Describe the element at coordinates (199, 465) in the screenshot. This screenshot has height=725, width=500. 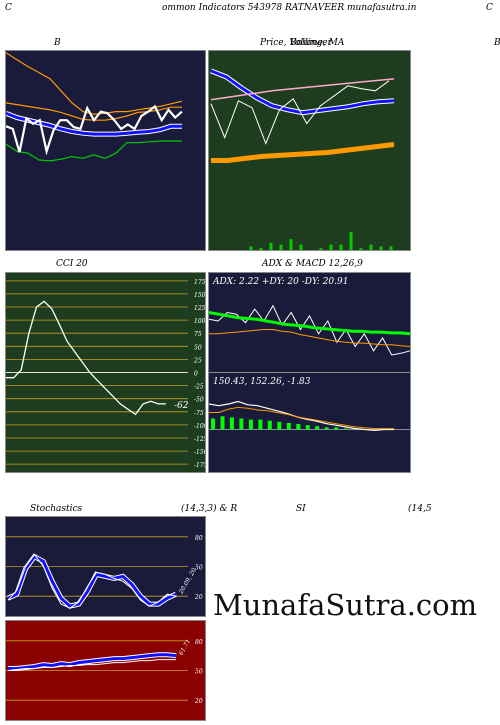
I see `cci-tick-label: -175` at that location.